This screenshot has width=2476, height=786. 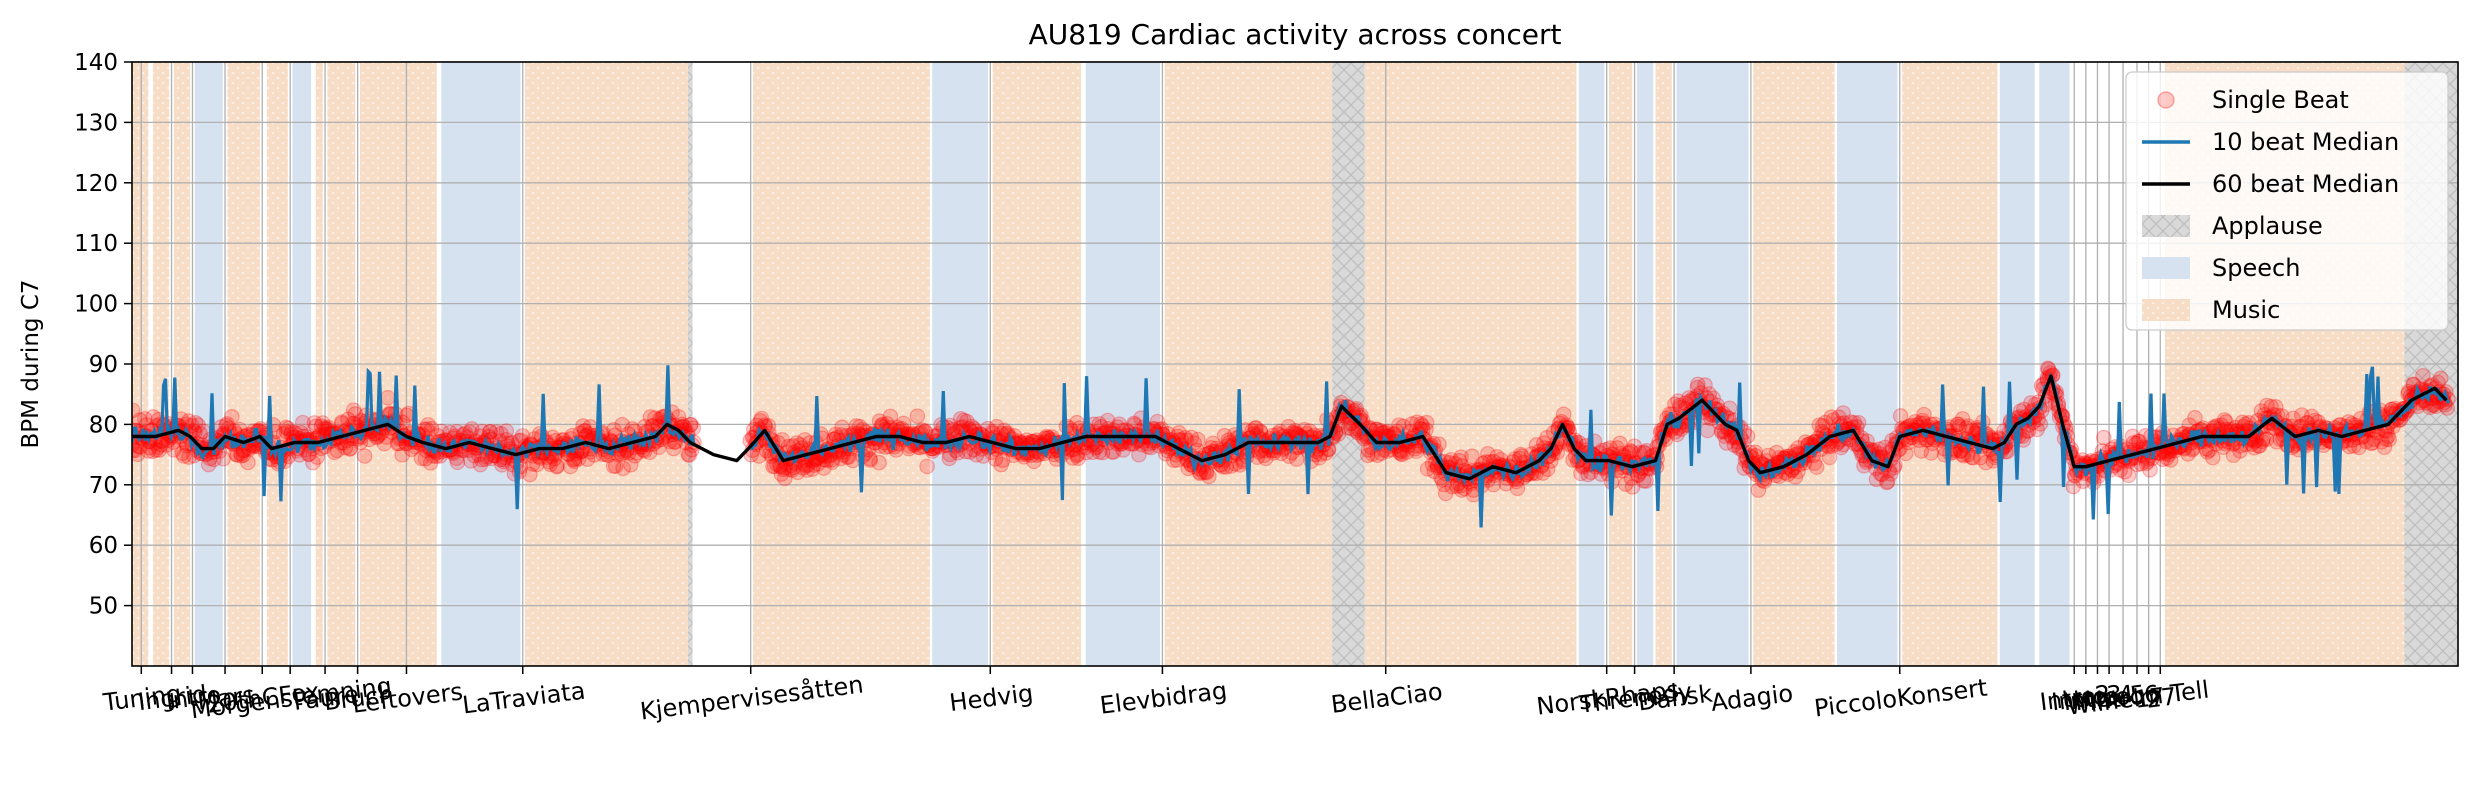 What do you see at coordinates (991, 698) in the screenshot?
I see `x-tick-label: Hedvig` at bounding box center [991, 698].